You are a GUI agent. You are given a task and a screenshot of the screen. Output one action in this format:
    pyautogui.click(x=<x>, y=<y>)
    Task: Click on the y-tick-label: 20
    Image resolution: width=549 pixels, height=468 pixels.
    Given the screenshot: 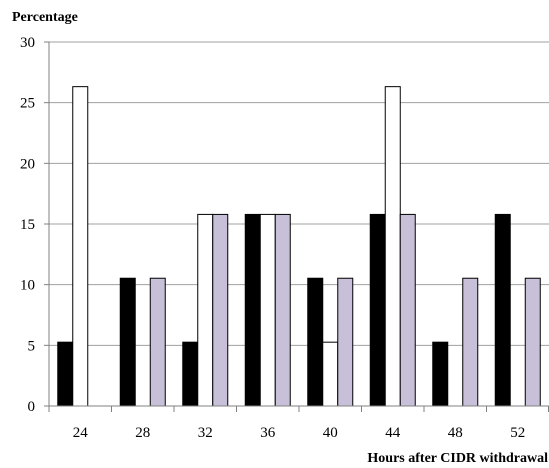 What is the action you would take?
    pyautogui.click(x=27, y=164)
    